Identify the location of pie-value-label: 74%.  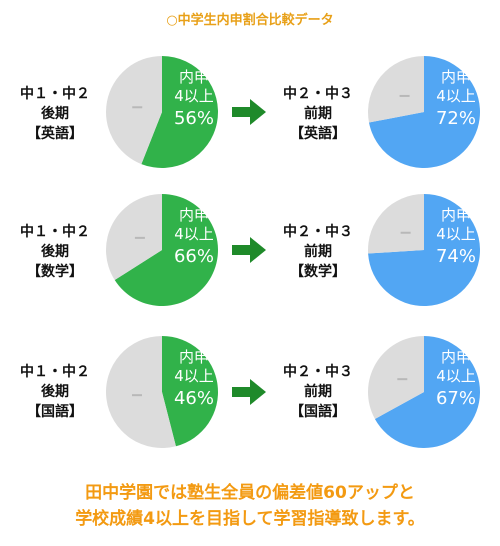
(456, 256).